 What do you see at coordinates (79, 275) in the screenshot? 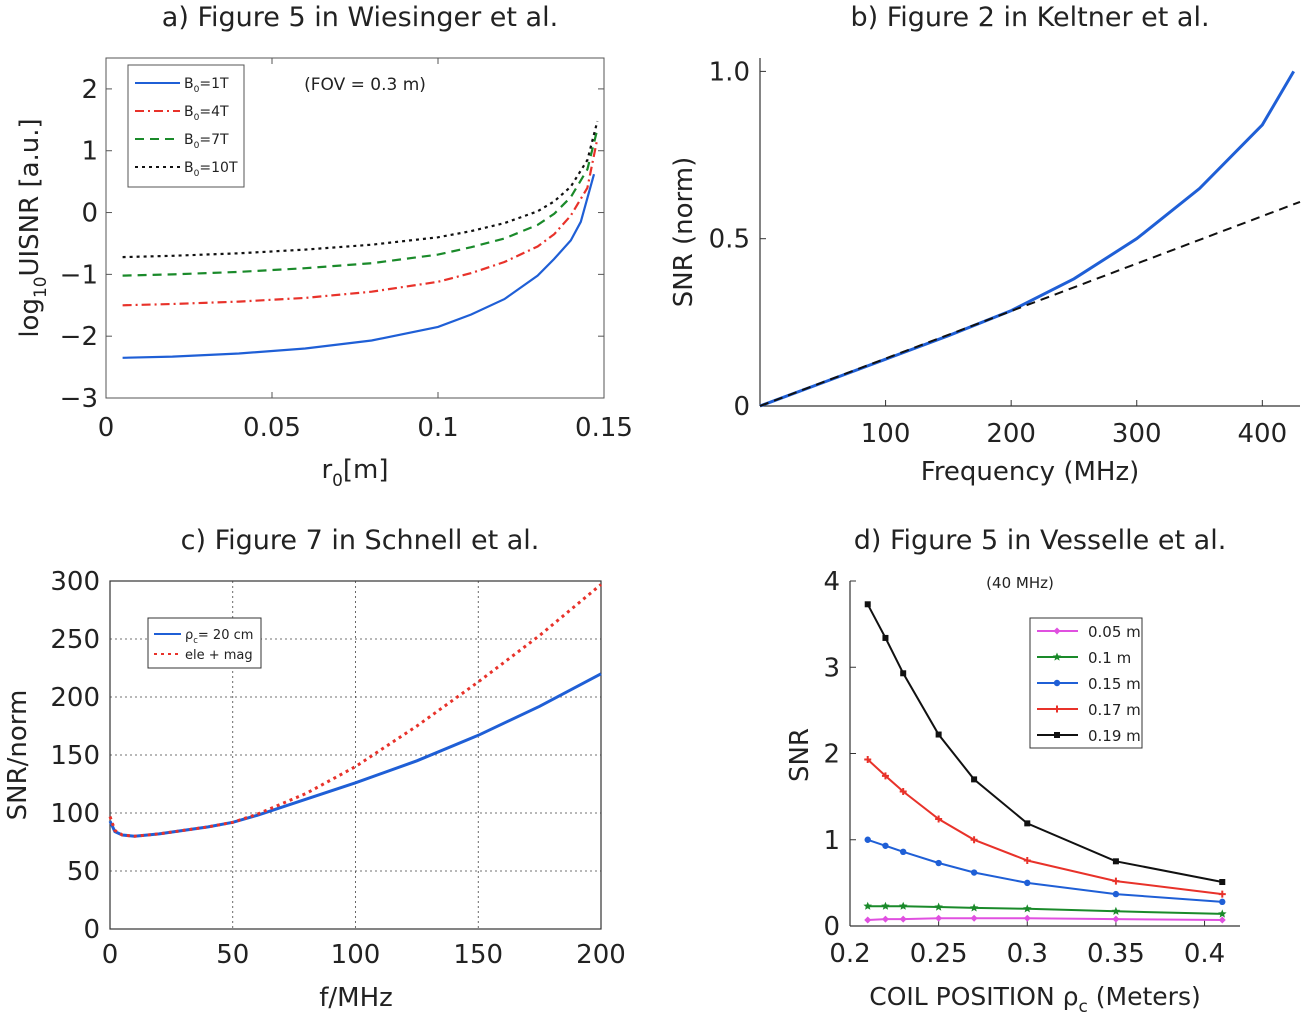
I see `panel-a-ytick-label: −1` at bounding box center [79, 275].